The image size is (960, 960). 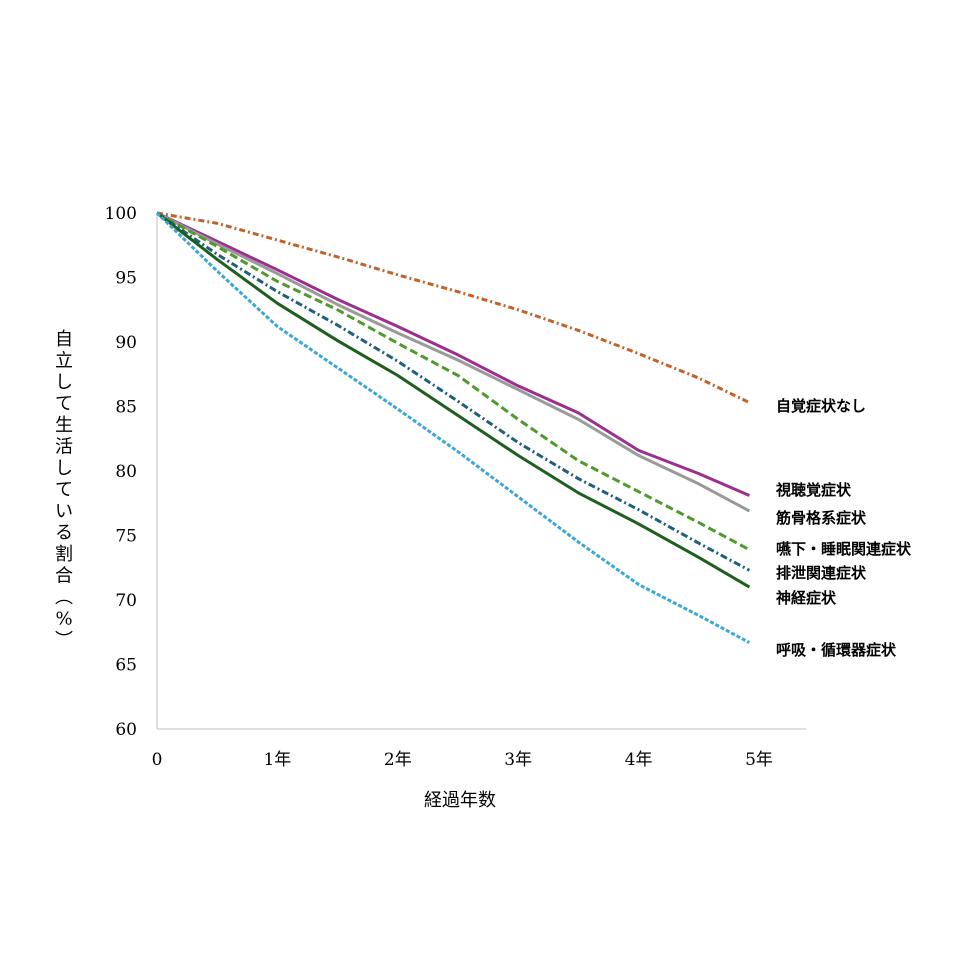 I want to click on y-tick-label: 100, so click(x=121, y=214).